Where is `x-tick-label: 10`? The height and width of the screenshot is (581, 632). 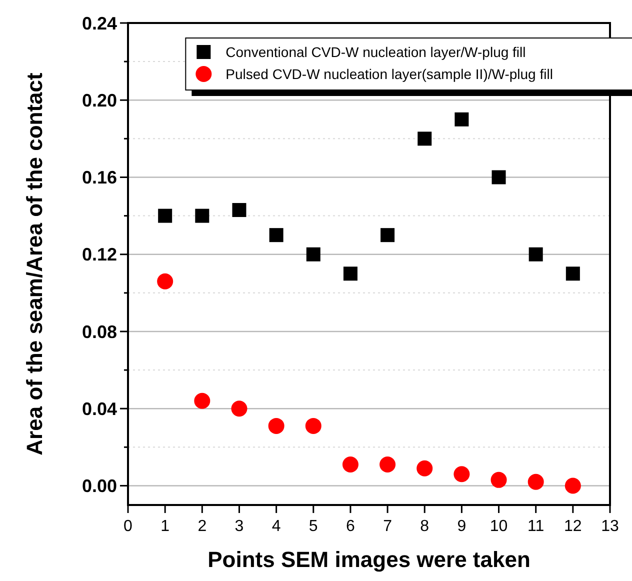 x-tick-label: 10 is located at coordinates (499, 526).